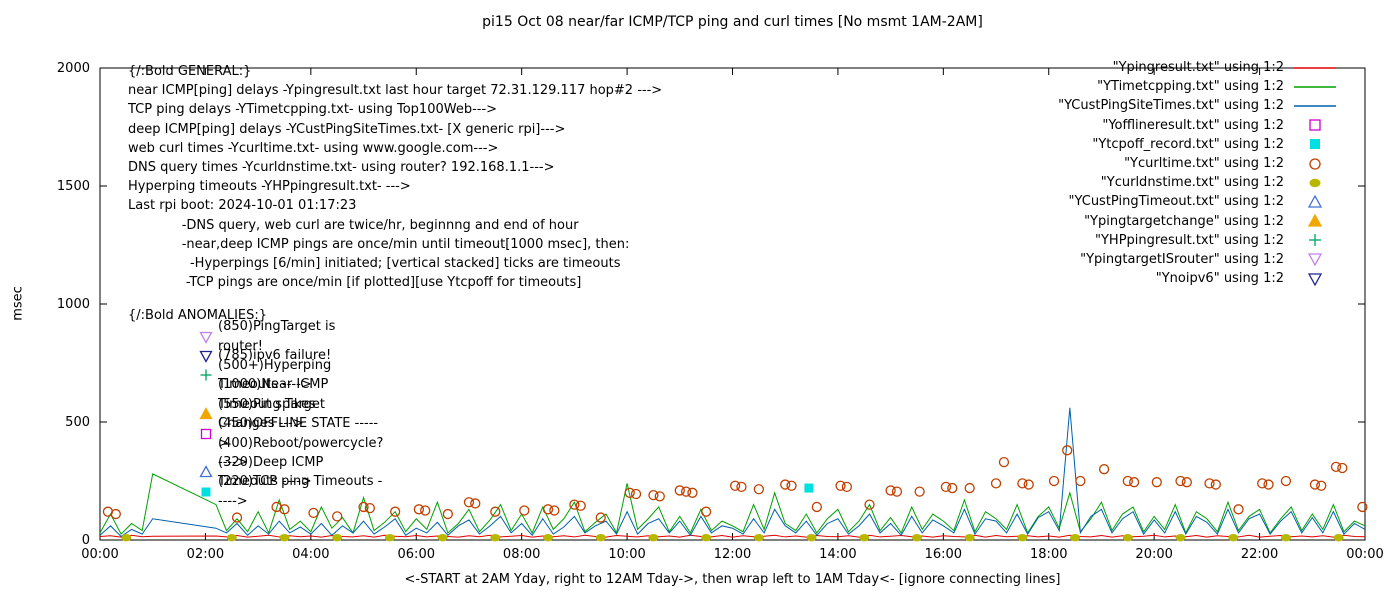 Image resolution: width=1400 pixels, height=600 pixels. What do you see at coordinates (1198, 105) in the screenshot?
I see `legend-row: "YCustPingSiteTimes.txt" using 1:2` at bounding box center [1198, 105].